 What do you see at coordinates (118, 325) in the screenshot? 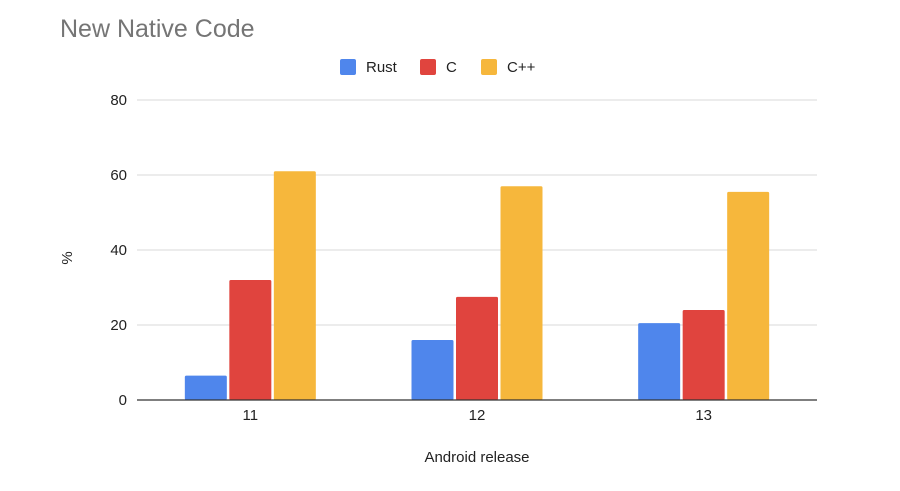
I see `y-tick-label: 20` at bounding box center [118, 325].